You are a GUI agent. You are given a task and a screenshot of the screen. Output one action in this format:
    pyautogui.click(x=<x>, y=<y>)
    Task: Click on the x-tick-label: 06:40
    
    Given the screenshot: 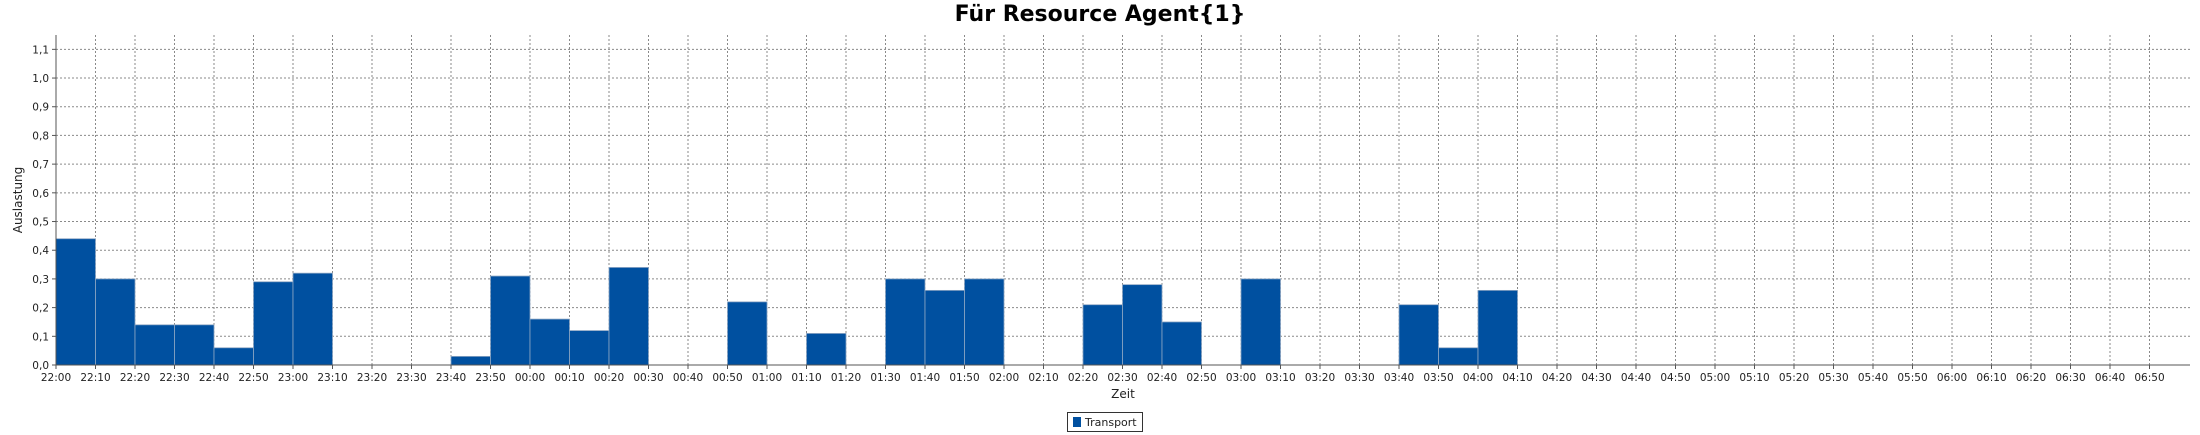 What is the action you would take?
    pyautogui.click(x=2110, y=378)
    